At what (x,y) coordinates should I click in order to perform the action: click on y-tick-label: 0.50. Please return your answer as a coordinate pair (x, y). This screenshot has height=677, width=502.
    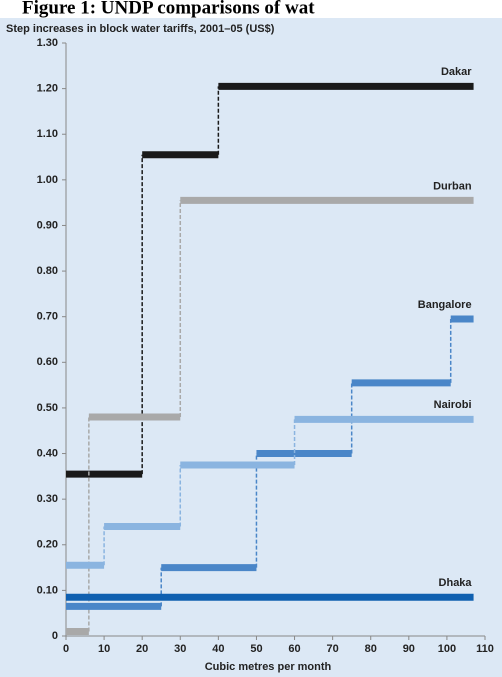
    Looking at the image, I should click on (47, 408).